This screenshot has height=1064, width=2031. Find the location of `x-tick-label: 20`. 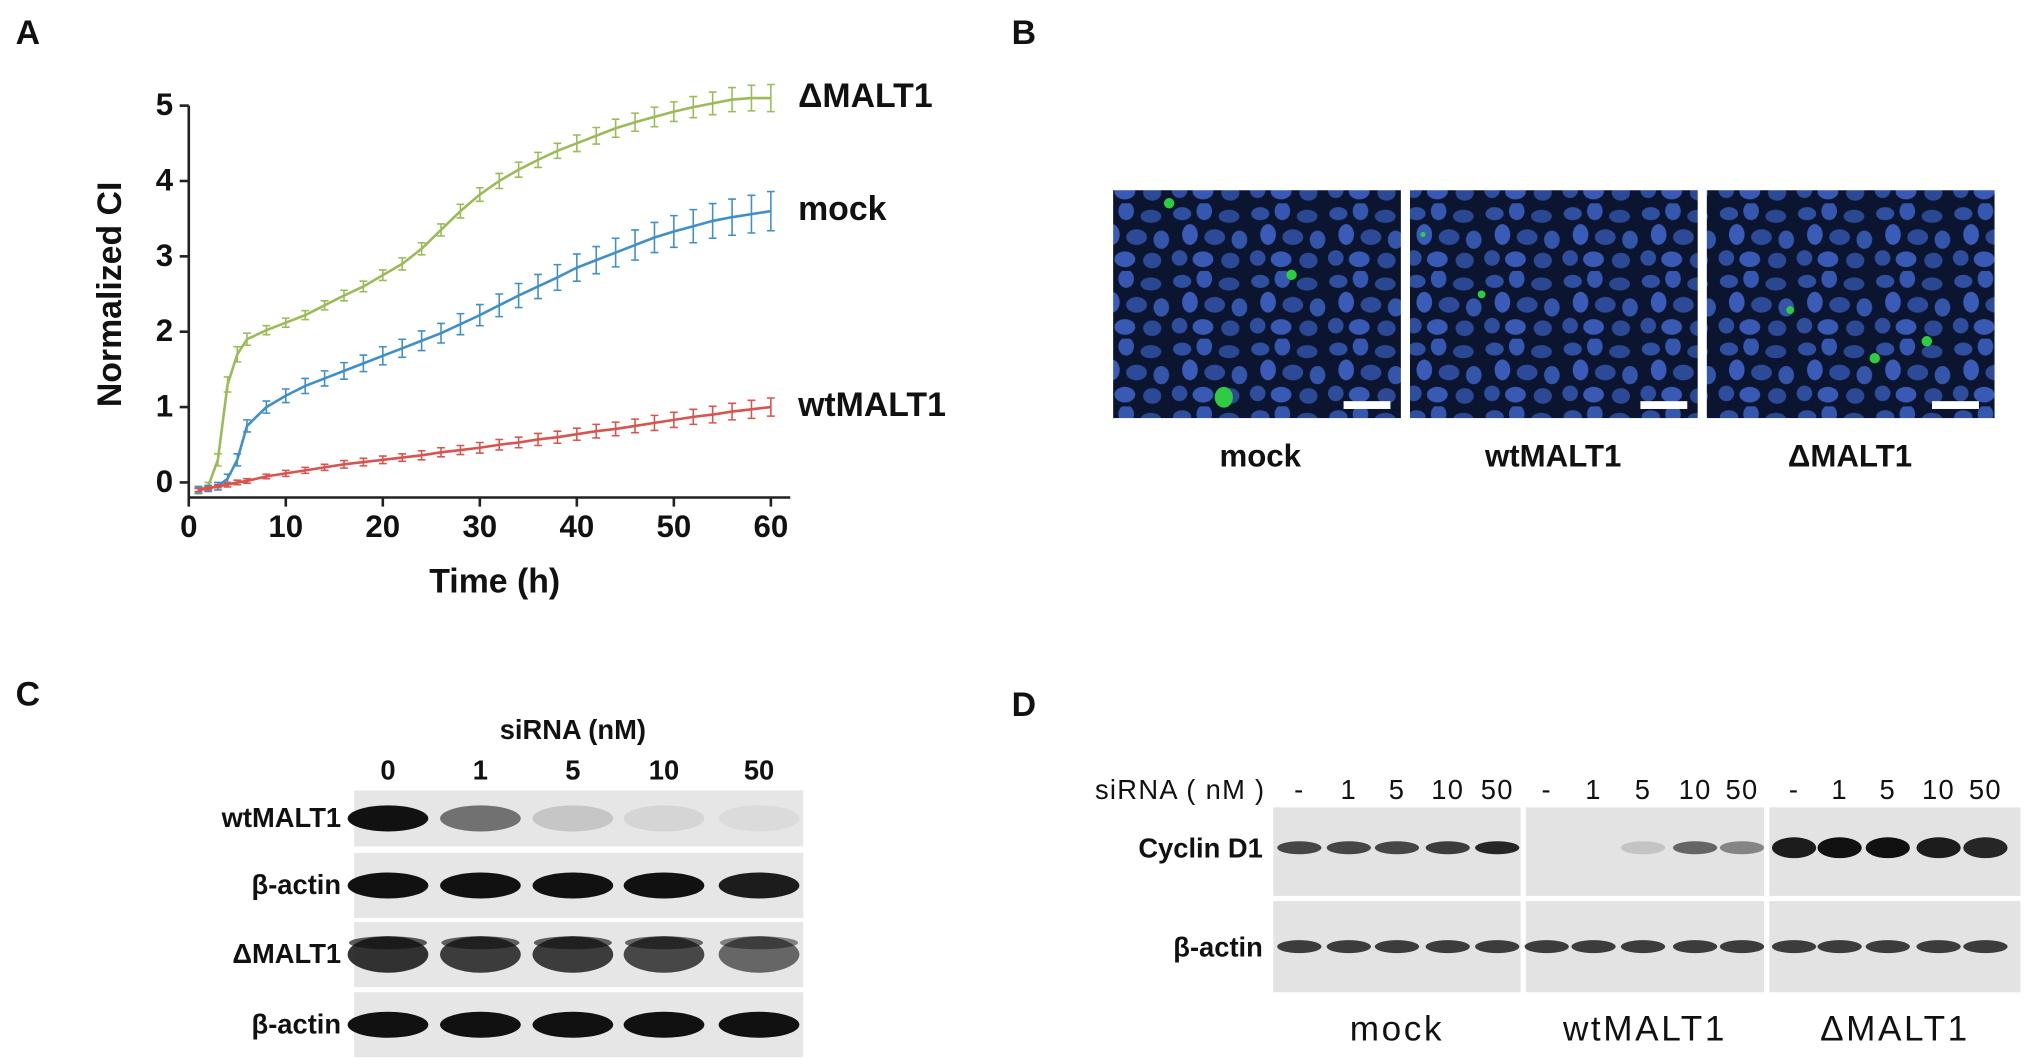

x-tick-label: 20 is located at coordinates (382, 526).